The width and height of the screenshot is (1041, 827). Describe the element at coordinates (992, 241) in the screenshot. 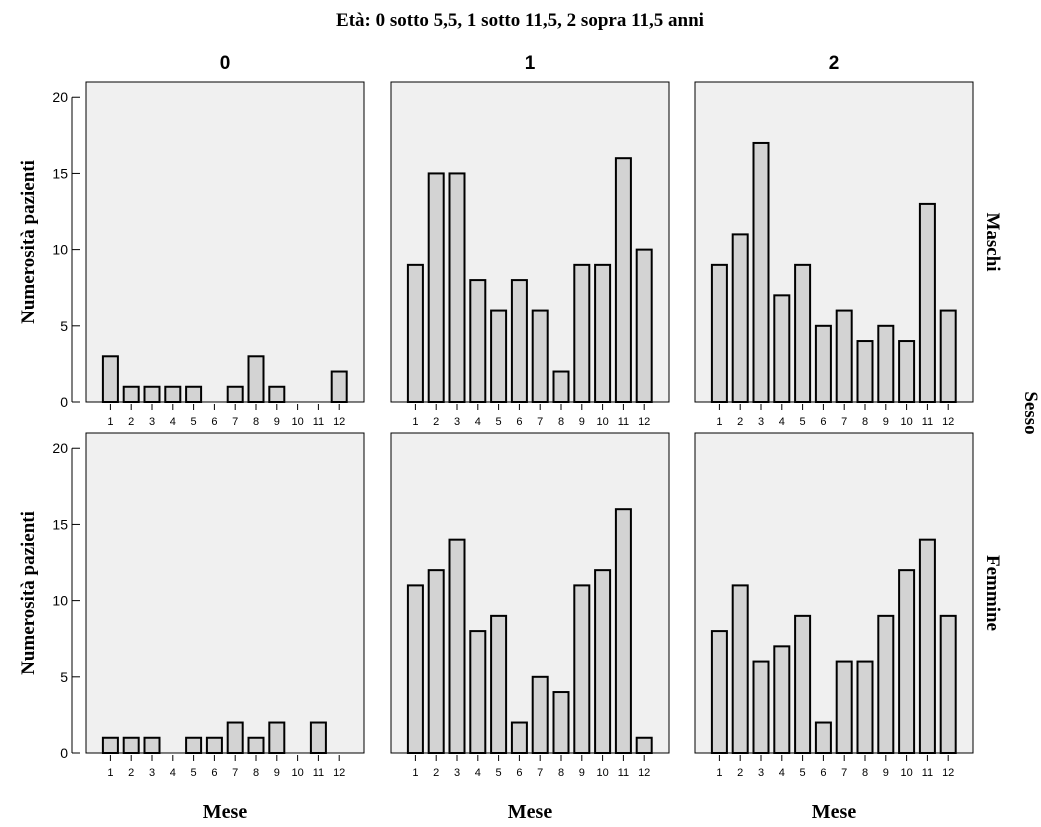

I see `row-label-maschi: Maschi` at that location.